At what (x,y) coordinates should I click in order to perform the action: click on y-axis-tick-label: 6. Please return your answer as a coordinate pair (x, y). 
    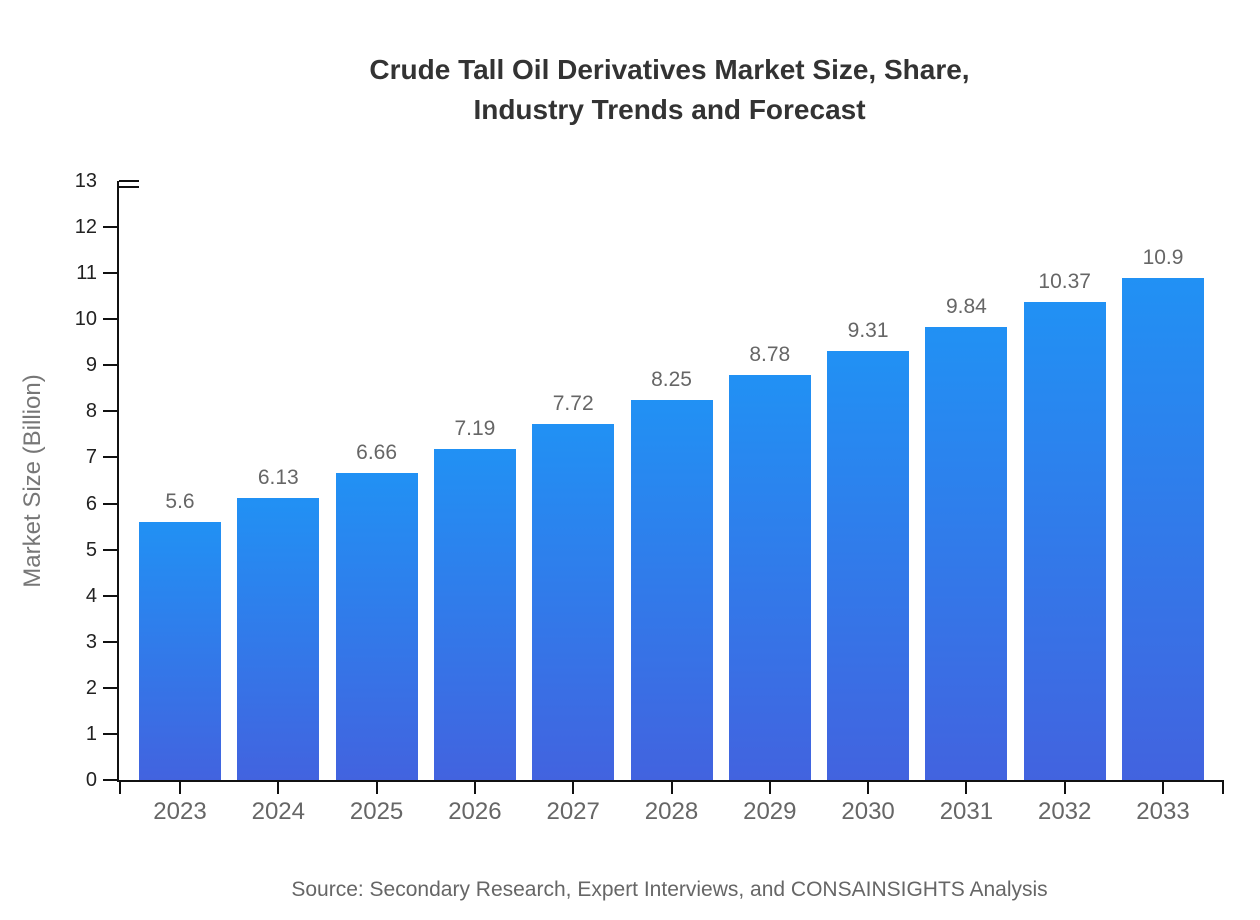
    Looking at the image, I should click on (91, 503).